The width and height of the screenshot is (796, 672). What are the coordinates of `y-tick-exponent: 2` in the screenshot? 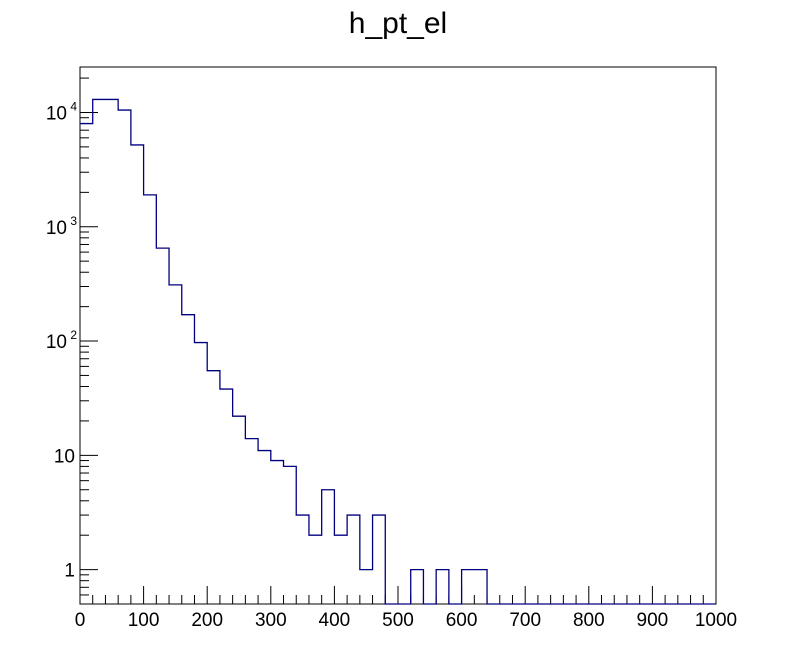 It's located at (73, 335).